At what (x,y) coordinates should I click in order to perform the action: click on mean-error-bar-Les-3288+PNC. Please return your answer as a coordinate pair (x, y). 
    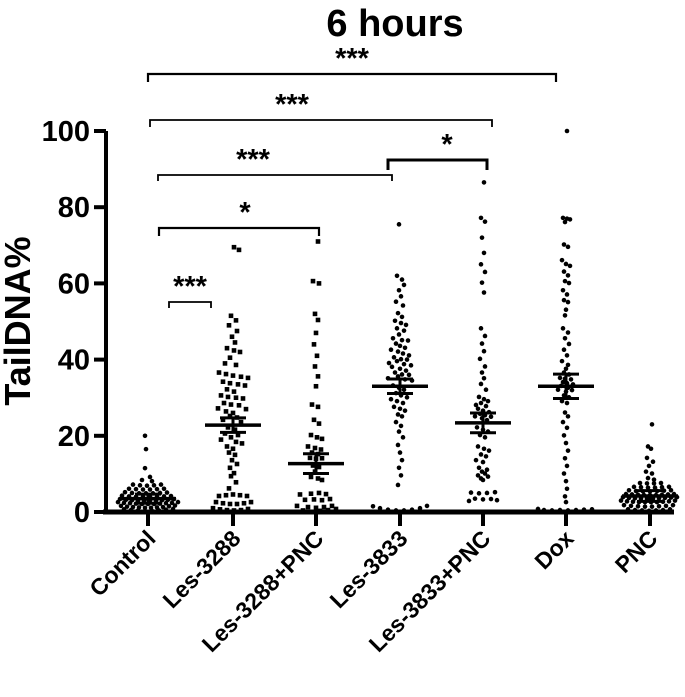
    Looking at the image, I should click on (316, 464).